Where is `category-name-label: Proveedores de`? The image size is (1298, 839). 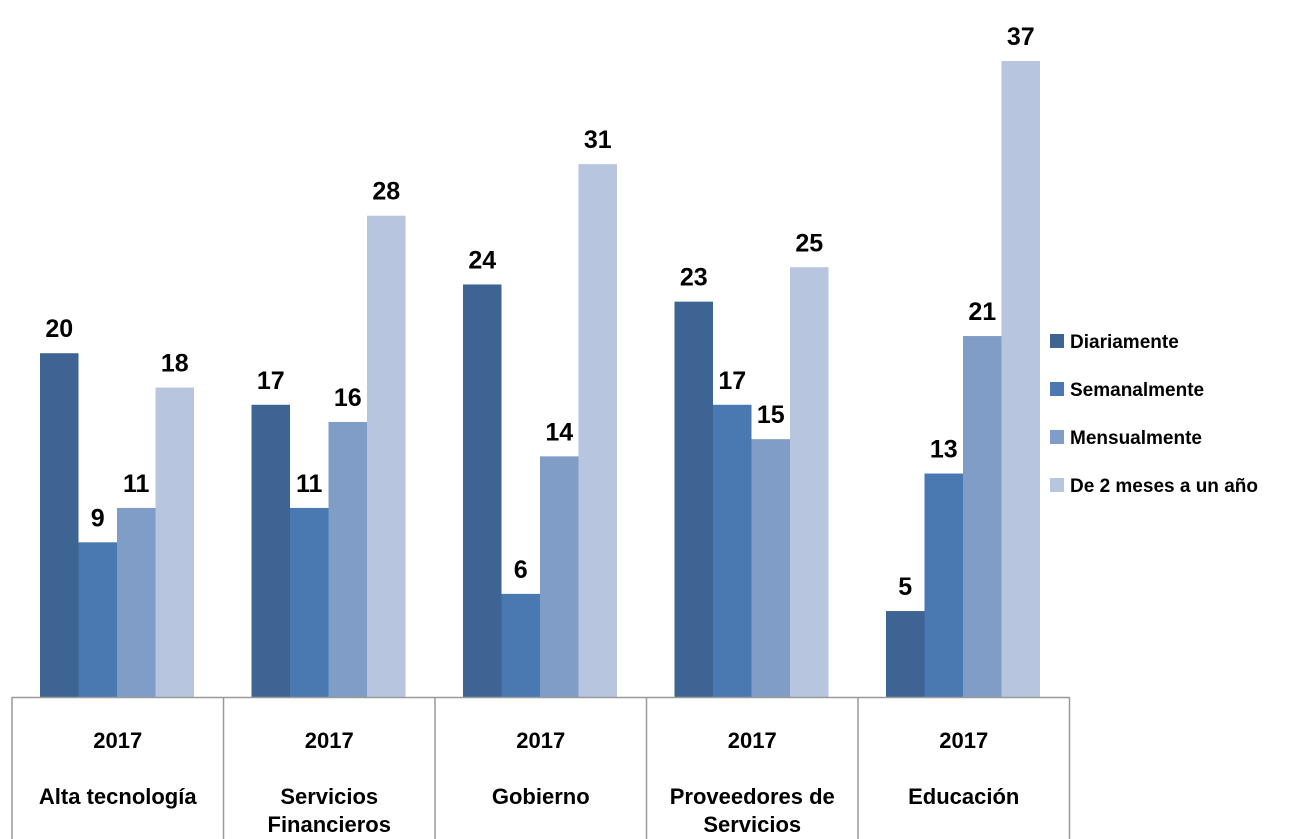 category-name-label: Proveedores de is located at coordinates (752, 796).